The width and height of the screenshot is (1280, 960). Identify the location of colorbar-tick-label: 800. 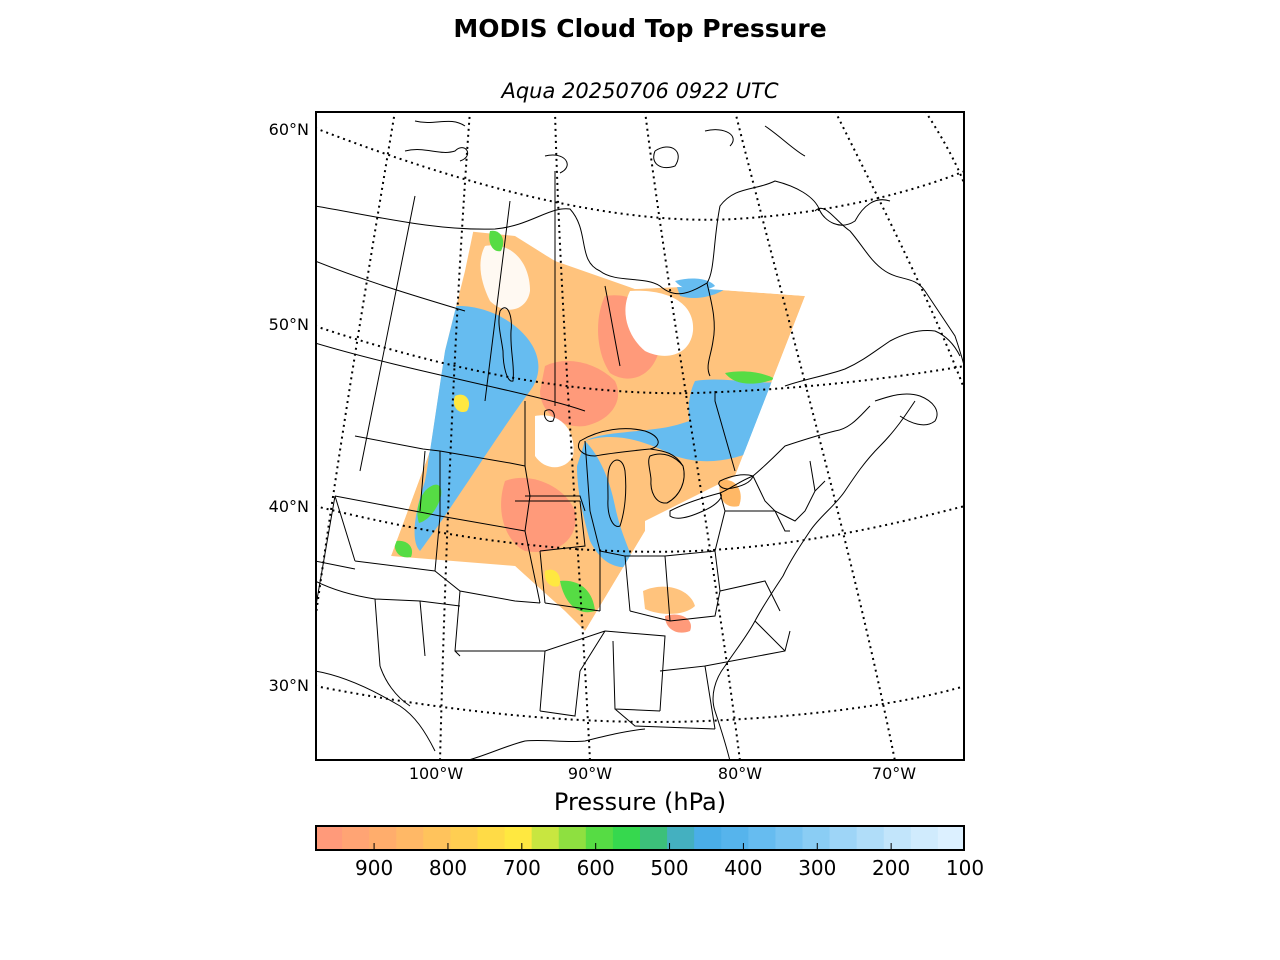
(448, 868).